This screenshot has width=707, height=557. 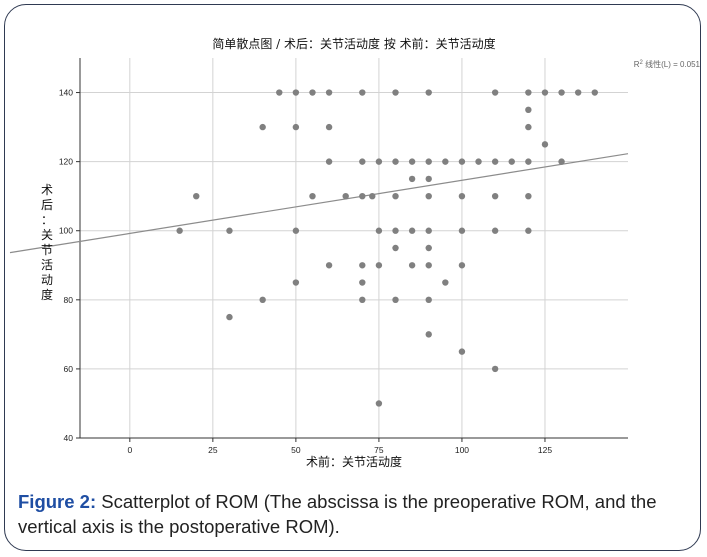 I want to click on figure-label: Figure 2:, so click(x=57, y=501).